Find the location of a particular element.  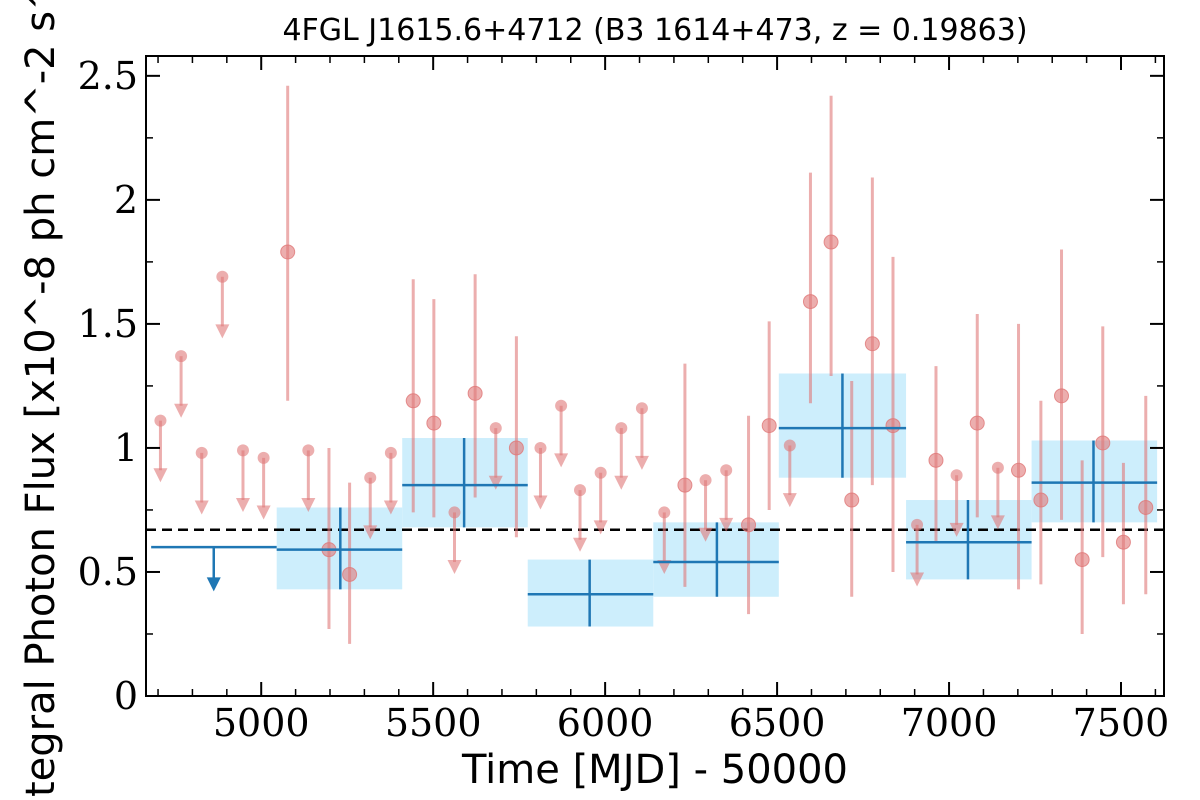

x-tick-label: 6000 is located at coordinates (605, 723).